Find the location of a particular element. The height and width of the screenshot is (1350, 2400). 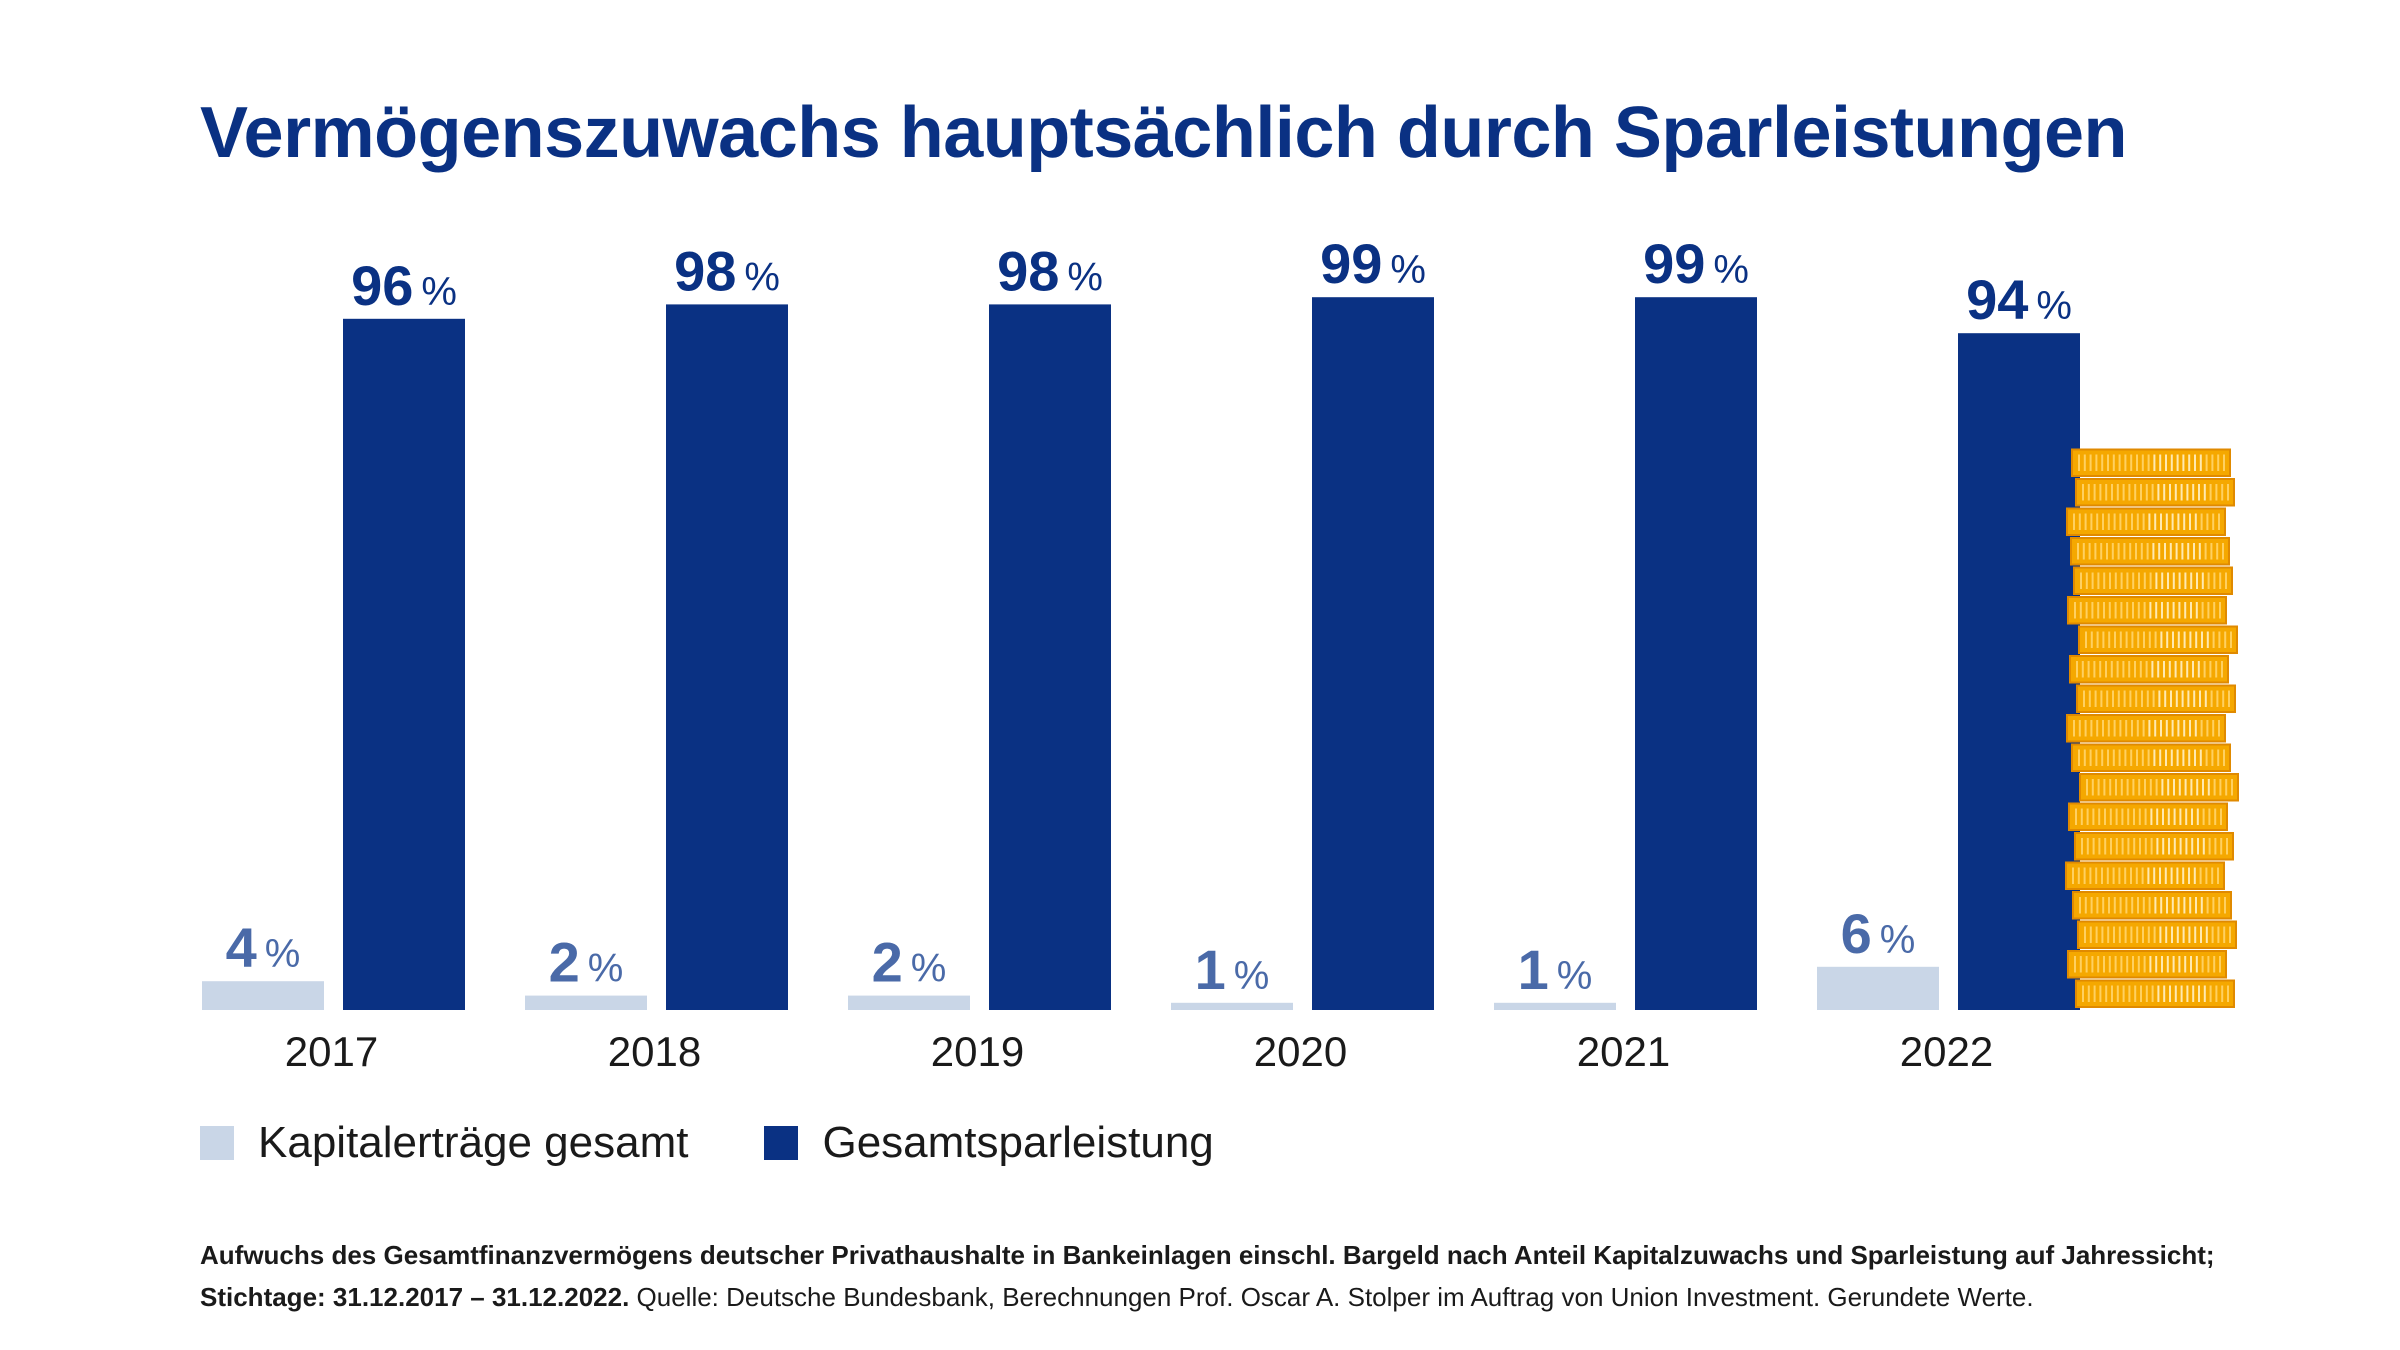

bar-gesamtsparleistung-2017 is located at coordinates (404, 664).